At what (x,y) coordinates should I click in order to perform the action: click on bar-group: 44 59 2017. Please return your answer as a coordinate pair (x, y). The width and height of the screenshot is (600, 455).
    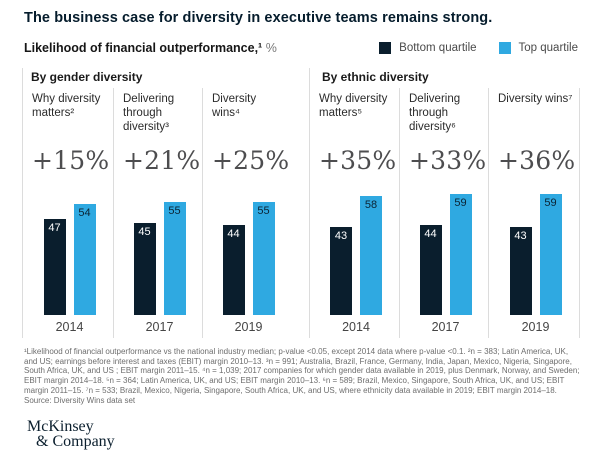
    Looking at the image, I should click on (445, 263).